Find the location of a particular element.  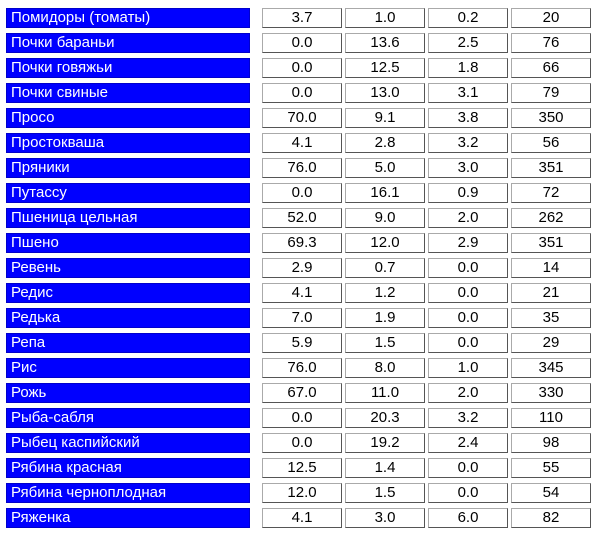

value-cell-v3: 0.9 is located at coordinates (468, 193).